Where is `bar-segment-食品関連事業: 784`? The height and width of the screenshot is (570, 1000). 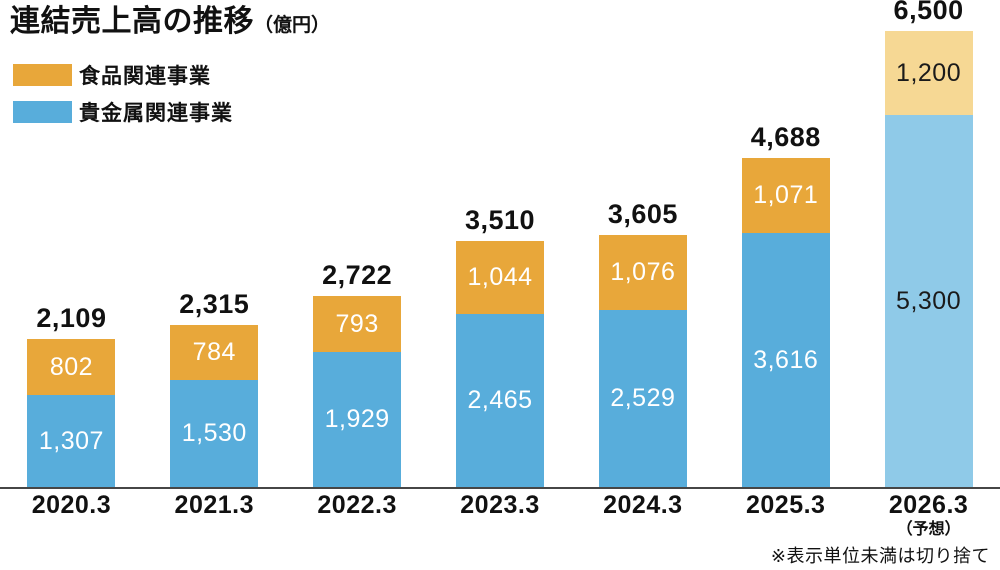 bar-segment-食品関連事業: 784 is located at coordinates (214, 352).